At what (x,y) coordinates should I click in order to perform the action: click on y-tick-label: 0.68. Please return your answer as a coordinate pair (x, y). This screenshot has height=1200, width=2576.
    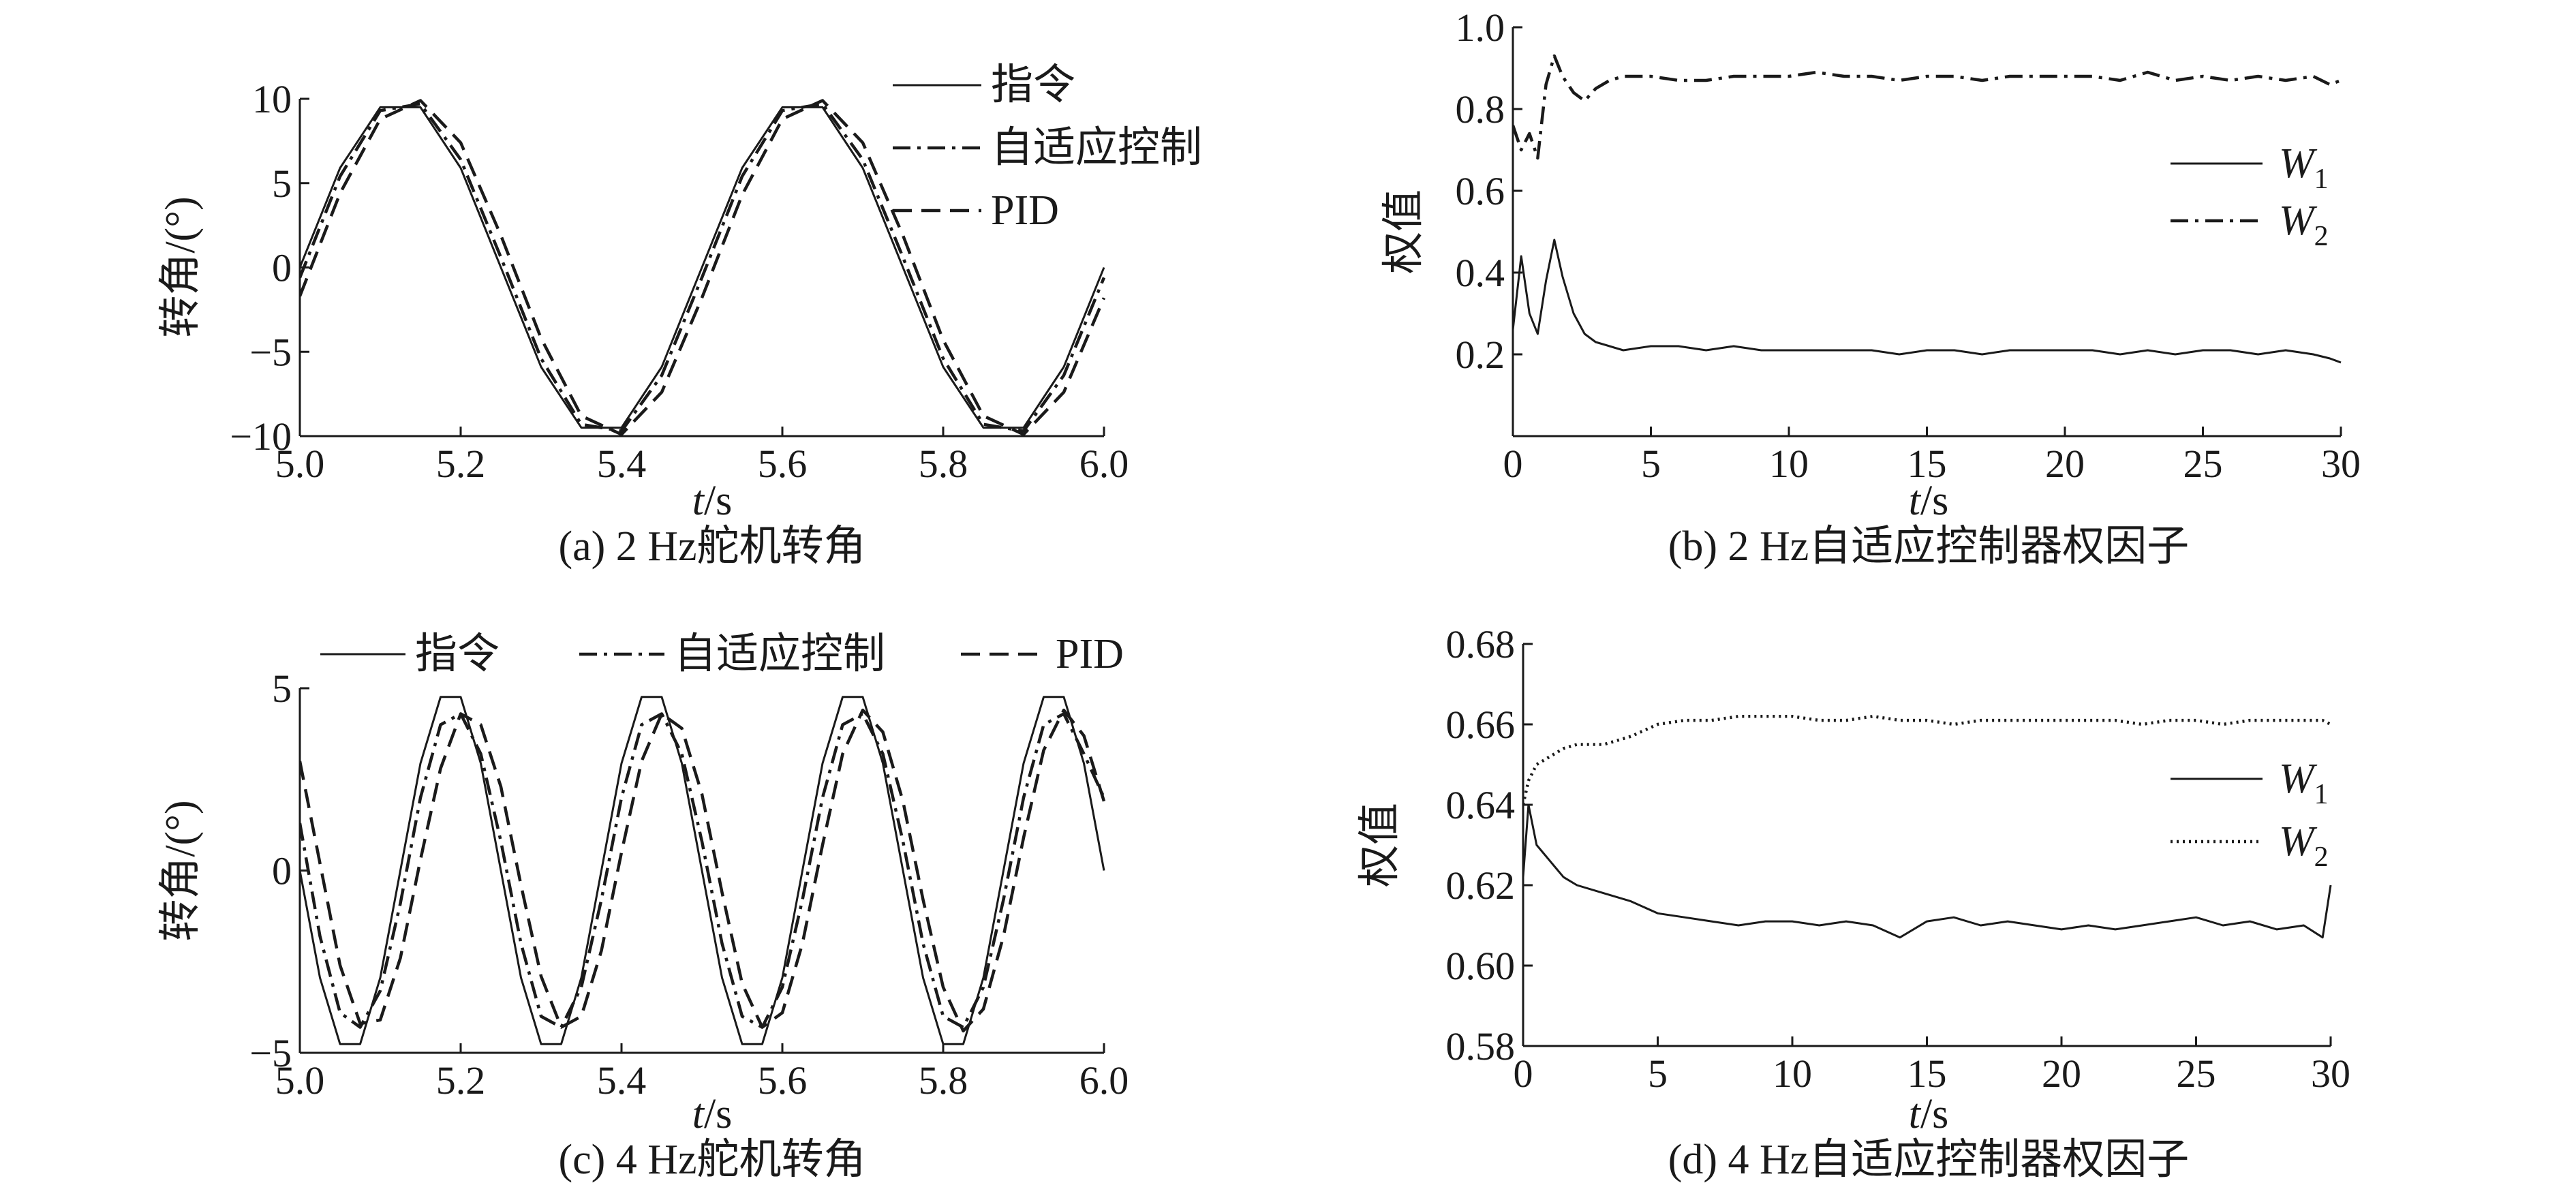
    Looking at the image, I should click on (1481, 644).